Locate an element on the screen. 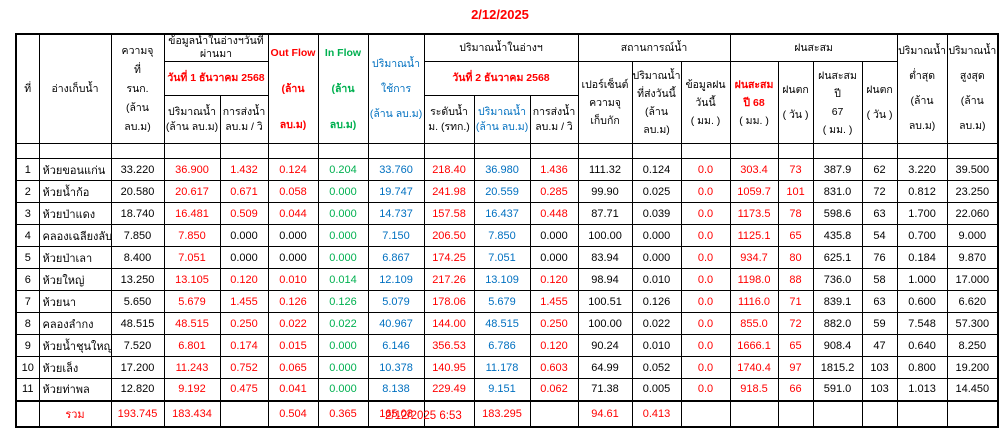 This screenshot has height=432, width=1000. spacer-outflow is located at coordinates (293, 151).